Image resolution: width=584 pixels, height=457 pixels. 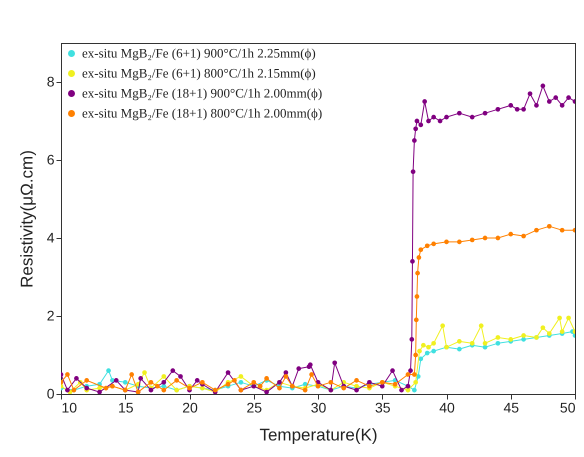 I want to click on x-axis-title: Temperature(K), so click(x=318, y=435).